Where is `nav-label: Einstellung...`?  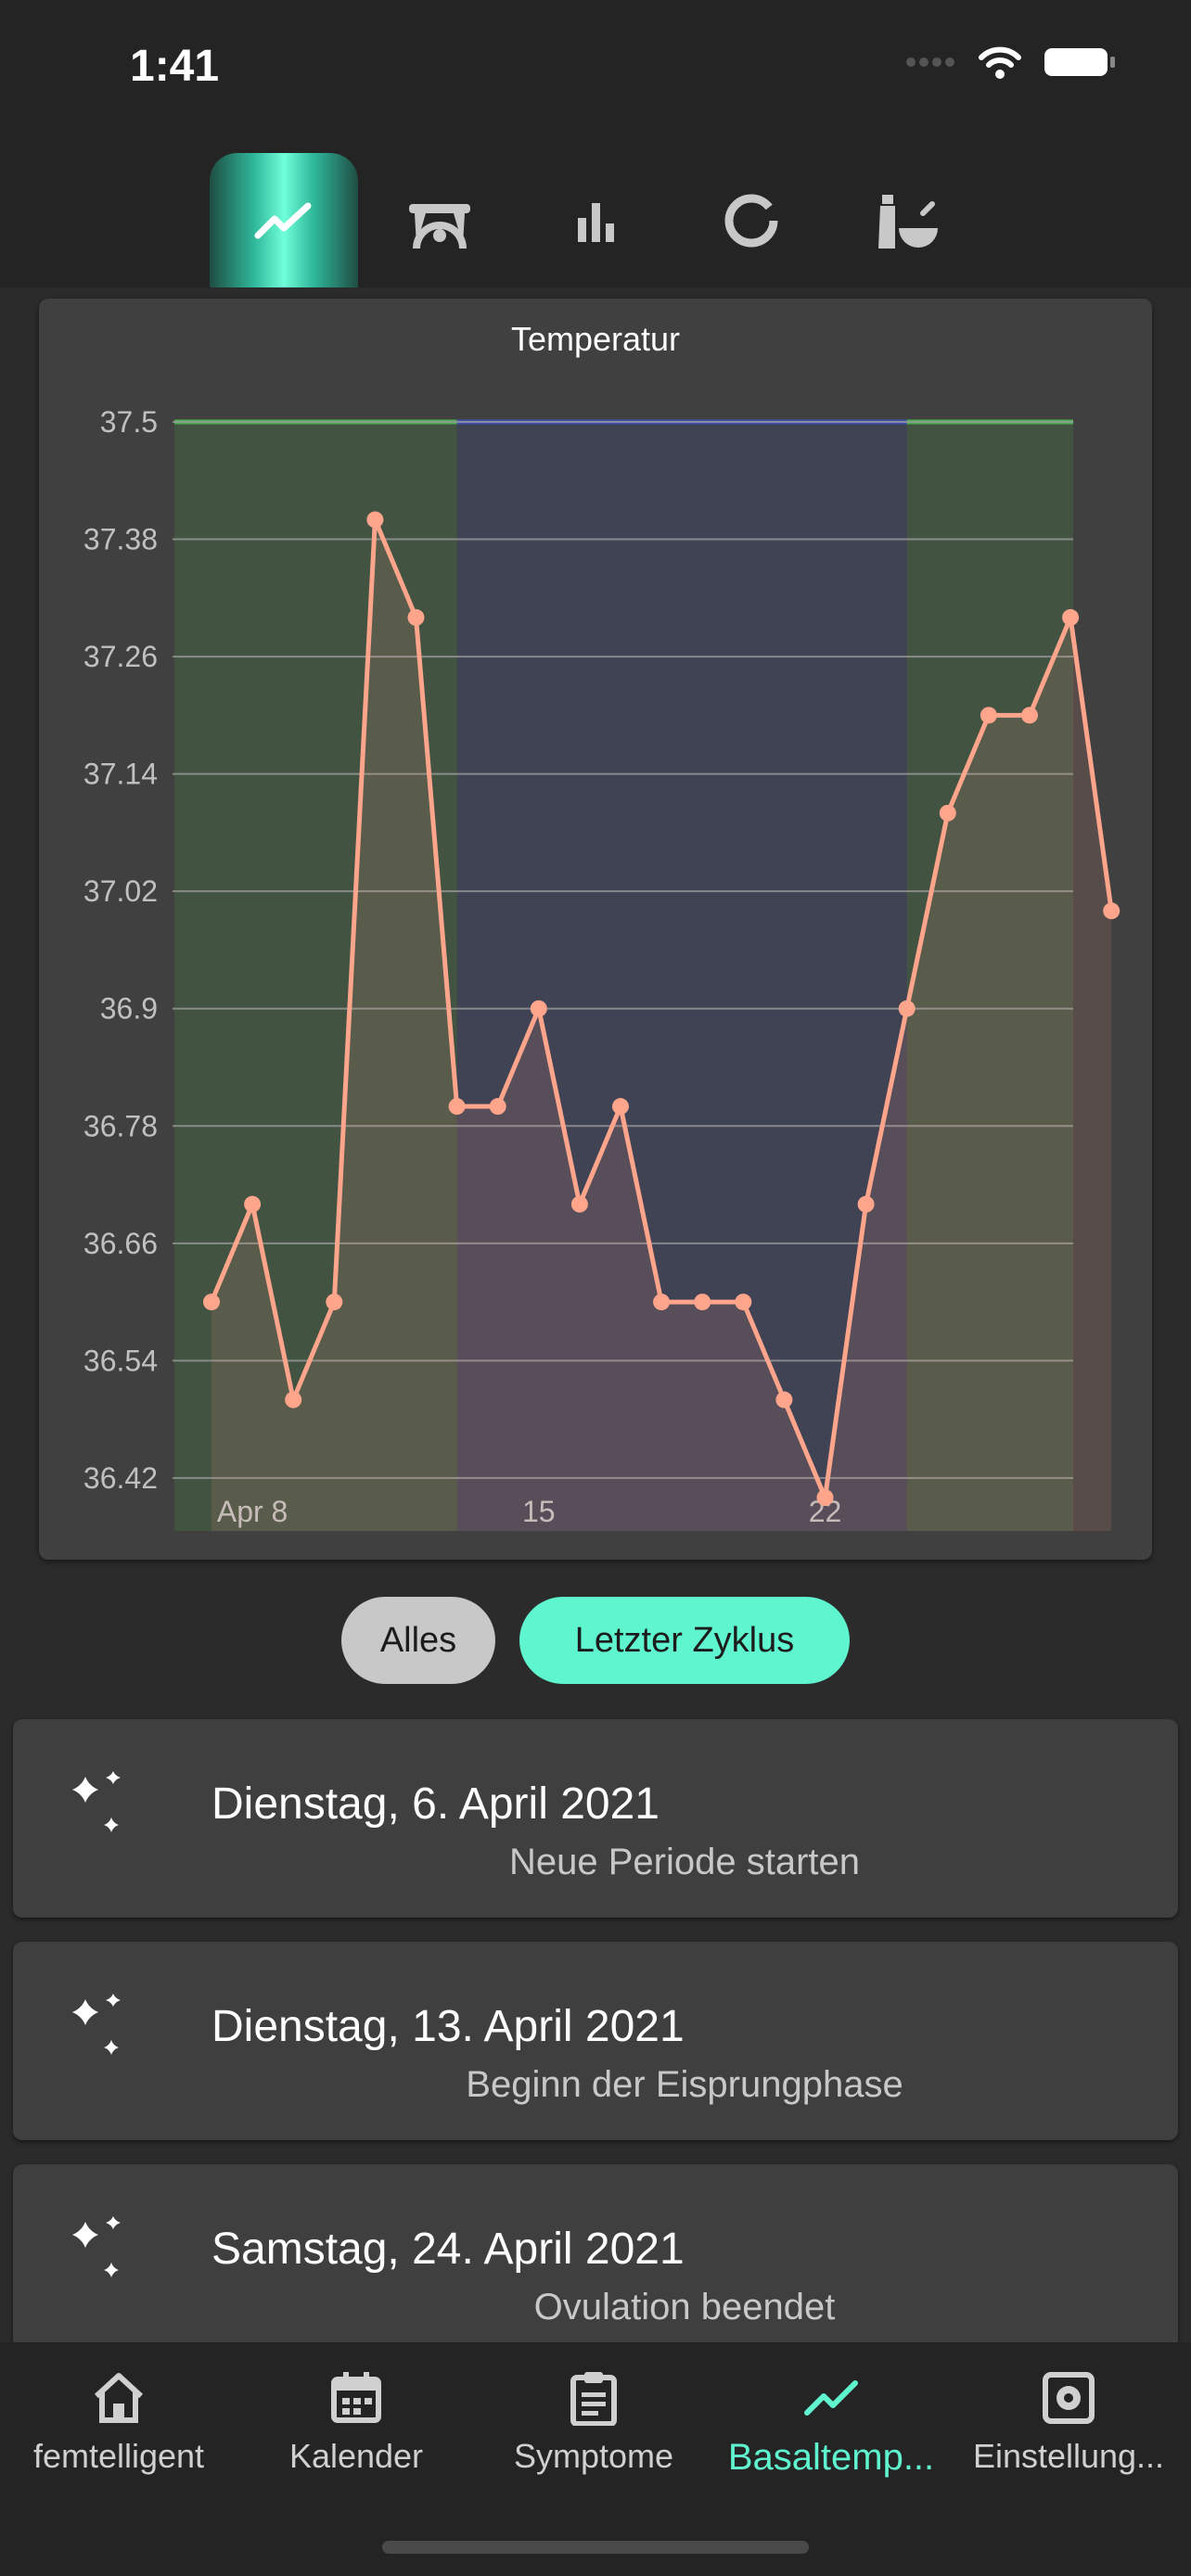
nav-label: Einstellung... is located at coordinates (1068, 2456).